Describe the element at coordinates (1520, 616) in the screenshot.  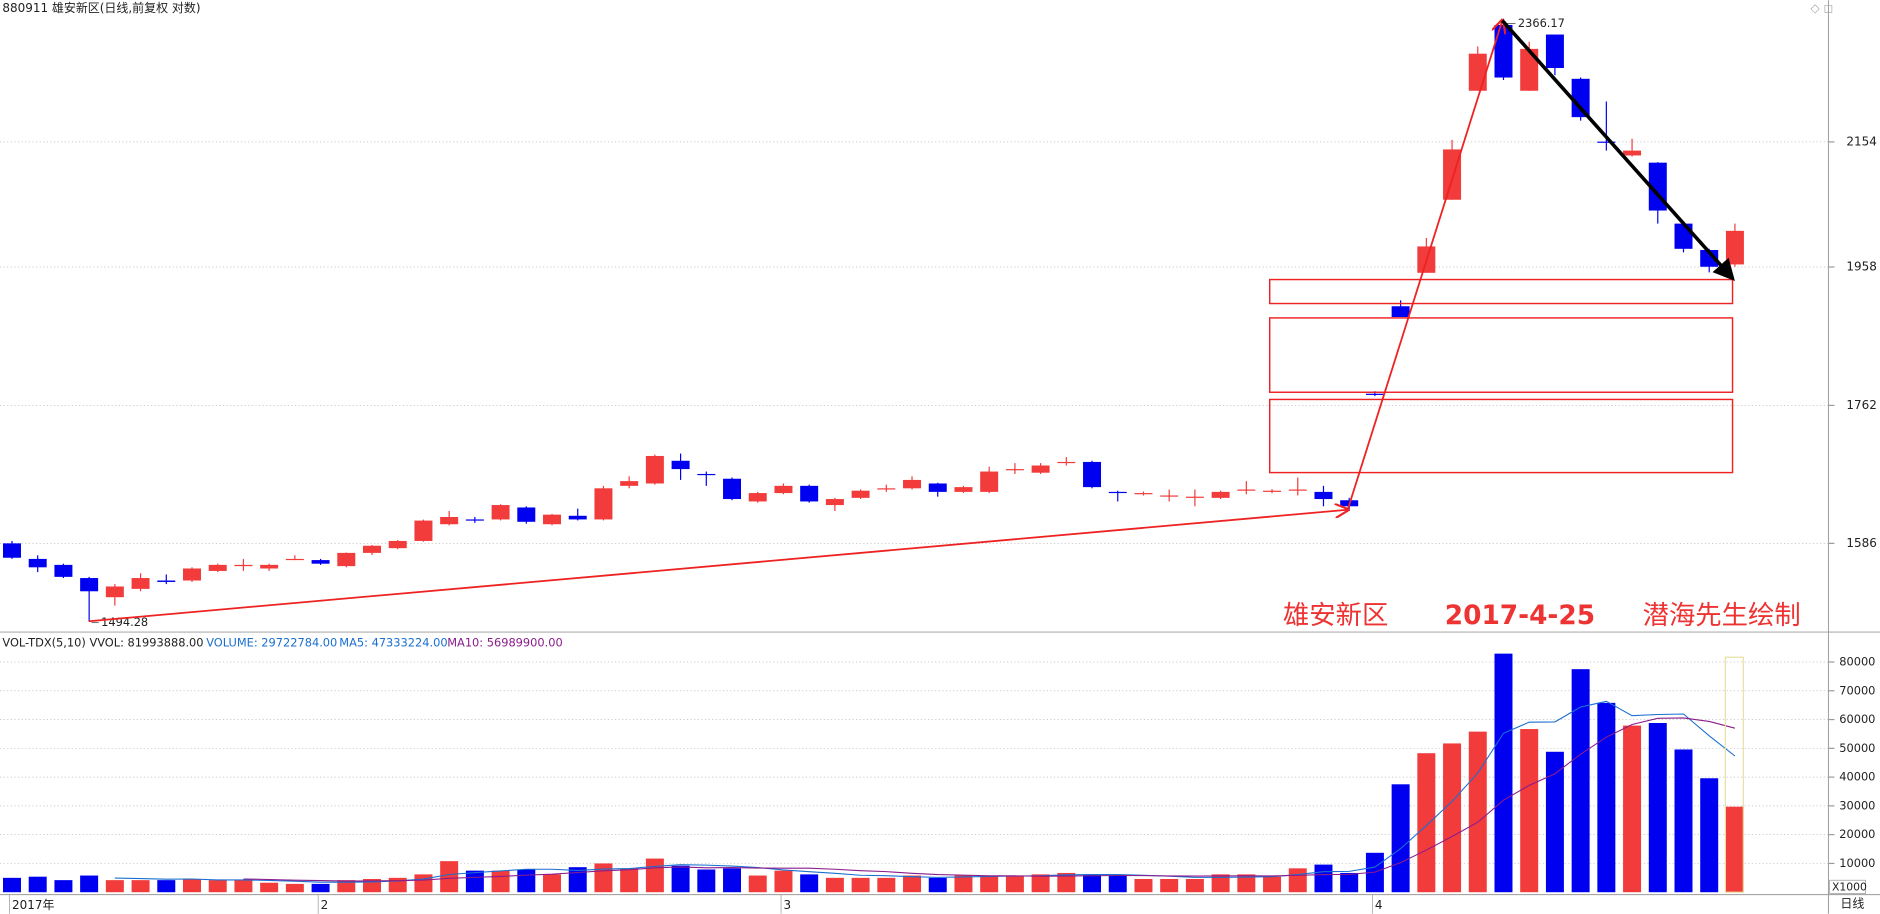
I see `annotation: 2017-4-25` at that location.